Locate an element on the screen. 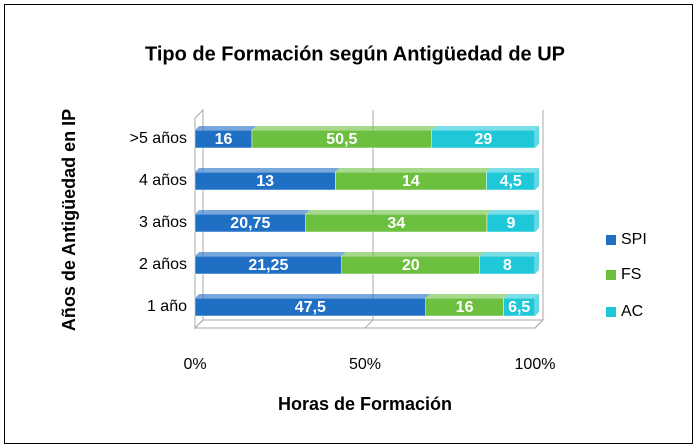 The width and height of the screenshot is (697, 448). data-label: 4,5 is located at coordinates (511, 181).